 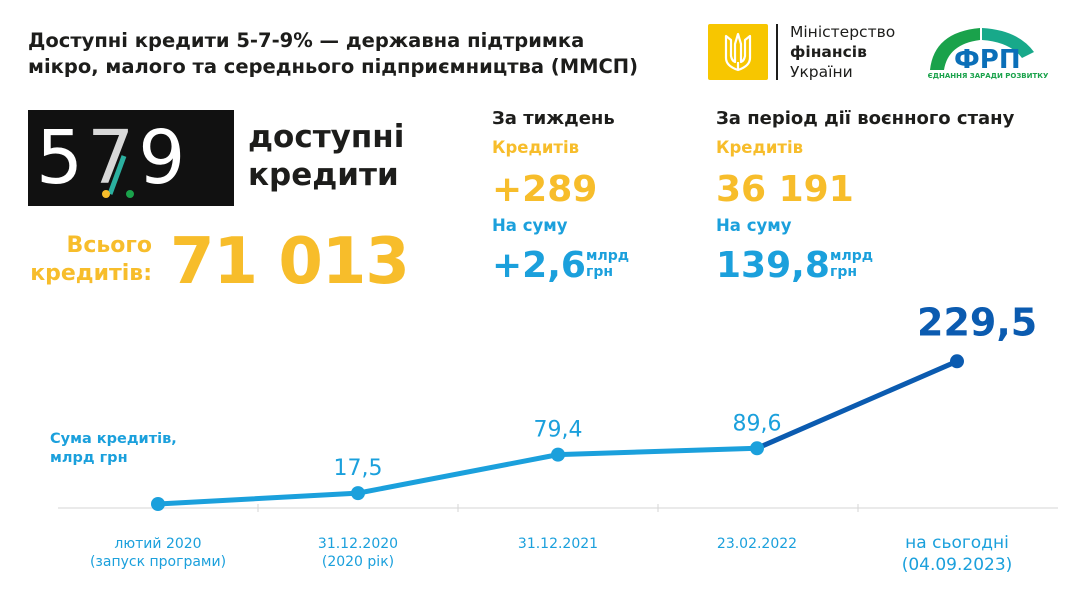 What do you see at coordinates (773, 265) in the screenshot?
I see `war-sum-value: 139,8` at bounding box center [773, 265].